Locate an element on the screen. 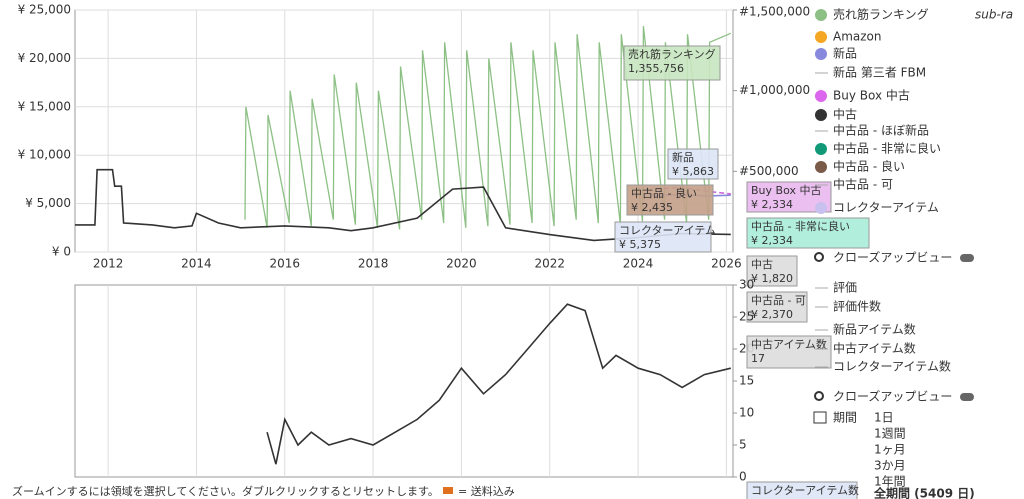 This screenshot has height=499, width=1024. y-tick-label: 10 is located at coordinates (746, 413).